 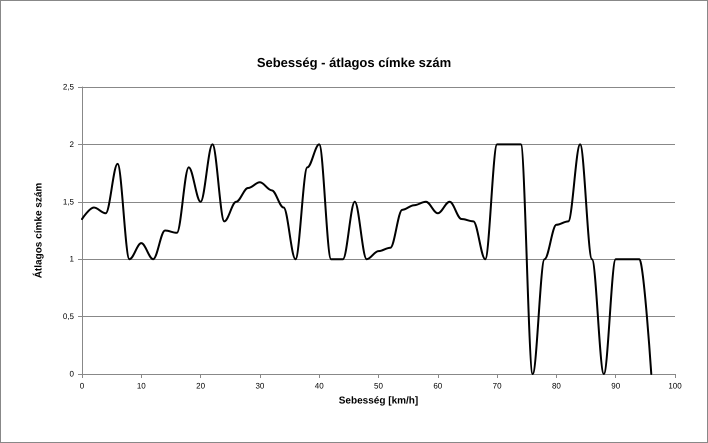 I want to click on y-tick-label: 2,5, so click(x=68, y=87).